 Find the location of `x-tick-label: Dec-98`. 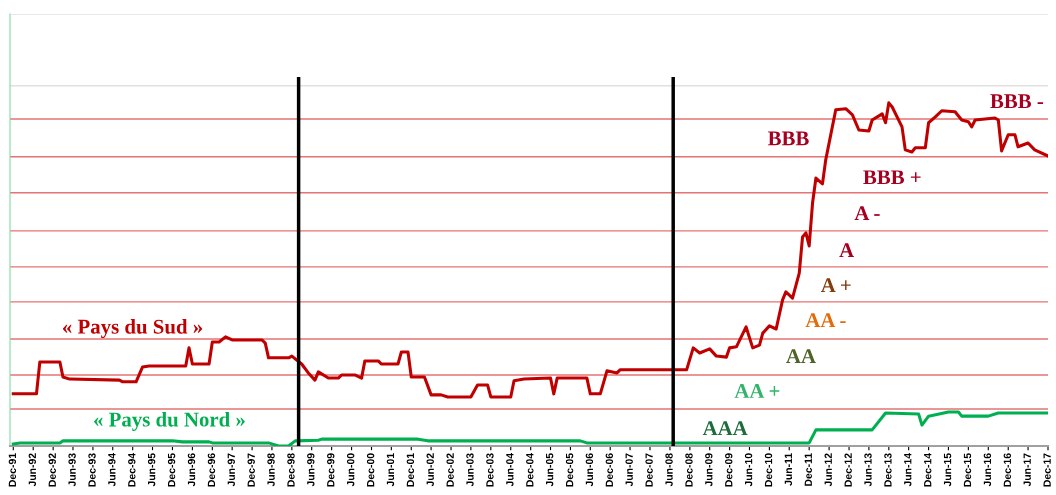

x-tick-label: Dec-98 is located at coordinates (291, 470).